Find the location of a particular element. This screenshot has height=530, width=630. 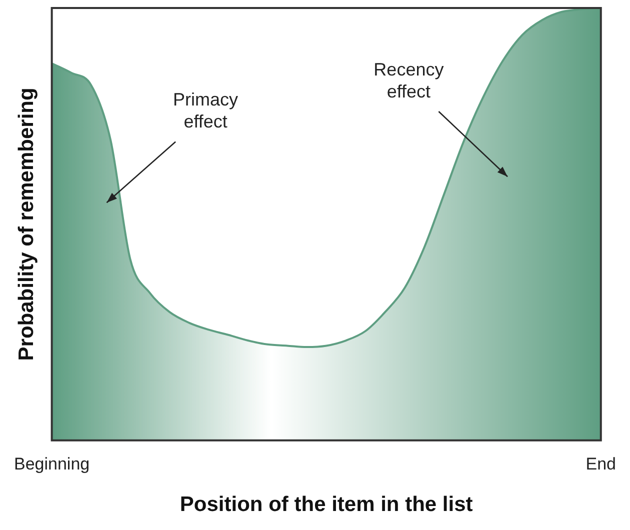

annotation: Recency effect is located at coordinates (409, 80).